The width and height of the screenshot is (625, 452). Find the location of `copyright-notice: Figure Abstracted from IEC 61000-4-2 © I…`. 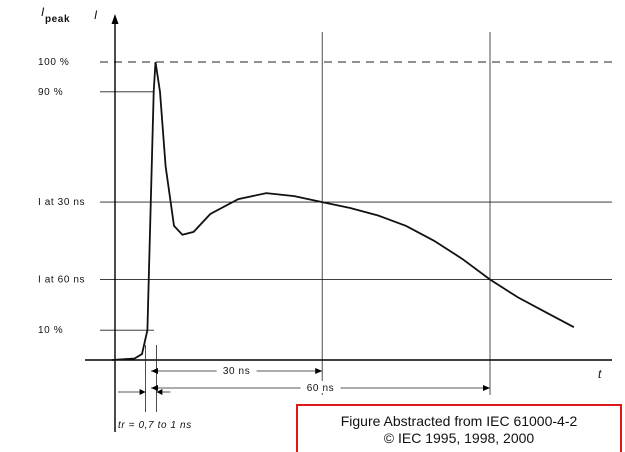

copyright-notice: Figure Abstracted from IEC 61000-4-2 © I… is located at coordinates (459, 428).